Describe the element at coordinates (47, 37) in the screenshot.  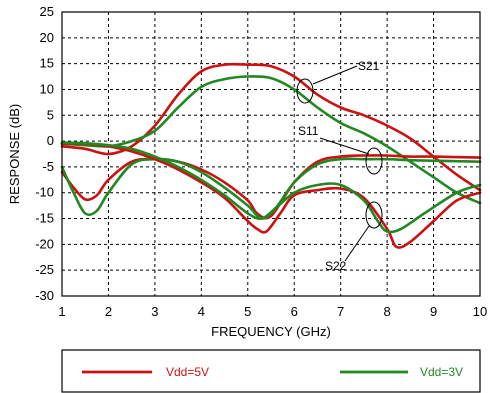
I see `y-tick-label: 20` at that location.